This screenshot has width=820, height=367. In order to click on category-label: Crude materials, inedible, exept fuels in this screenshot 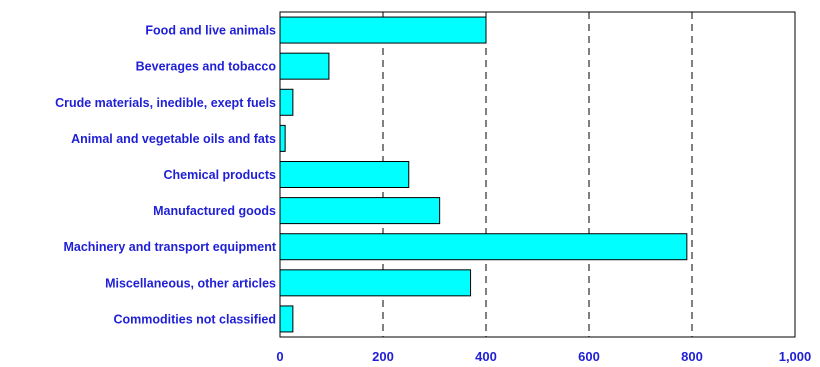, I will do `click(165, 103)`.